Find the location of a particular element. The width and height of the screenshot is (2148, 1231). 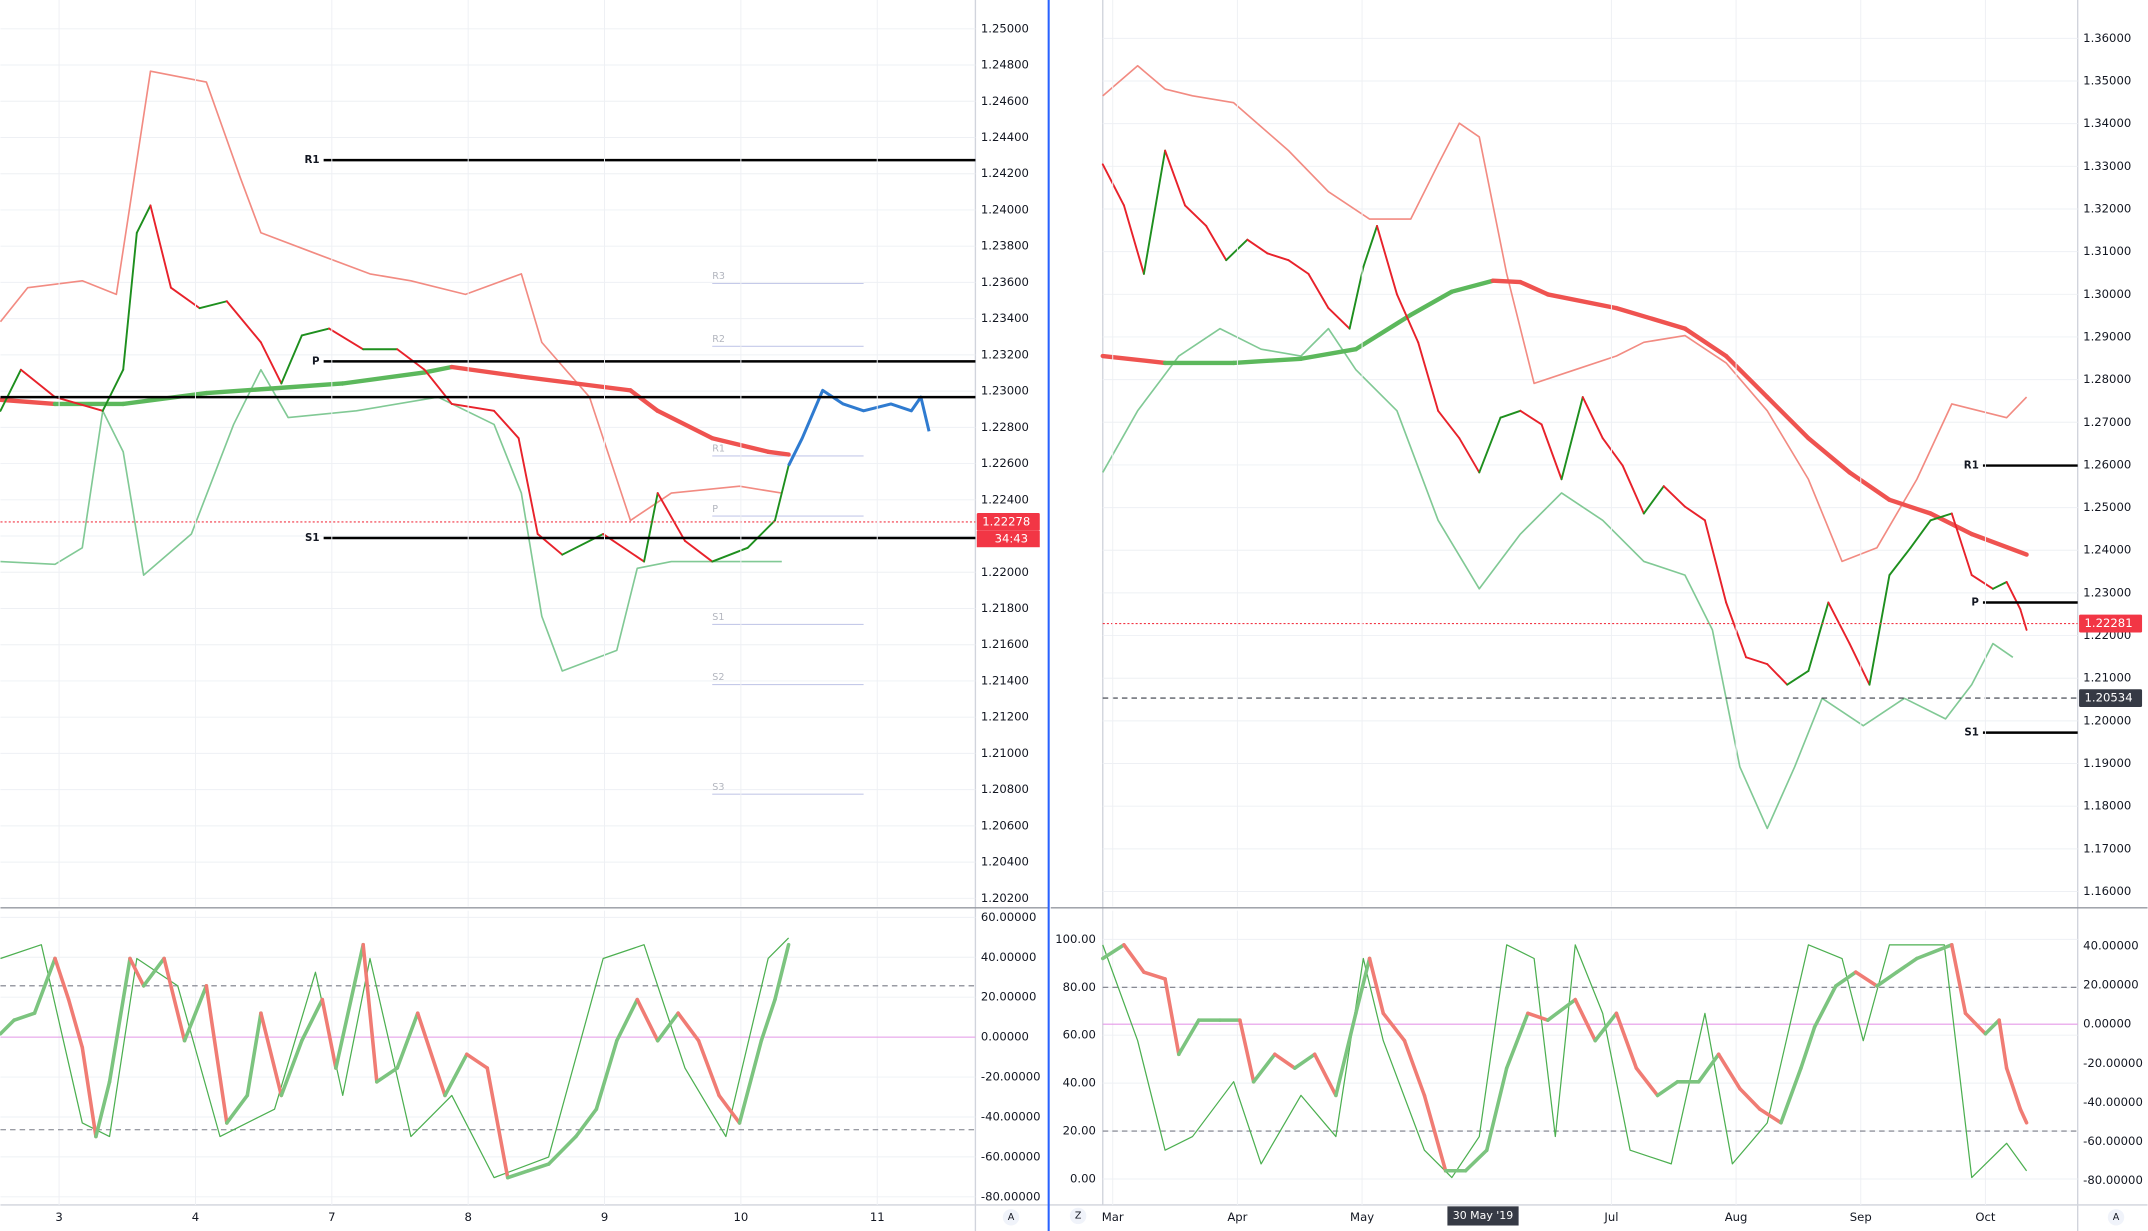

y-tick-label: 1.20200 is located at coordinates (1005, 898).